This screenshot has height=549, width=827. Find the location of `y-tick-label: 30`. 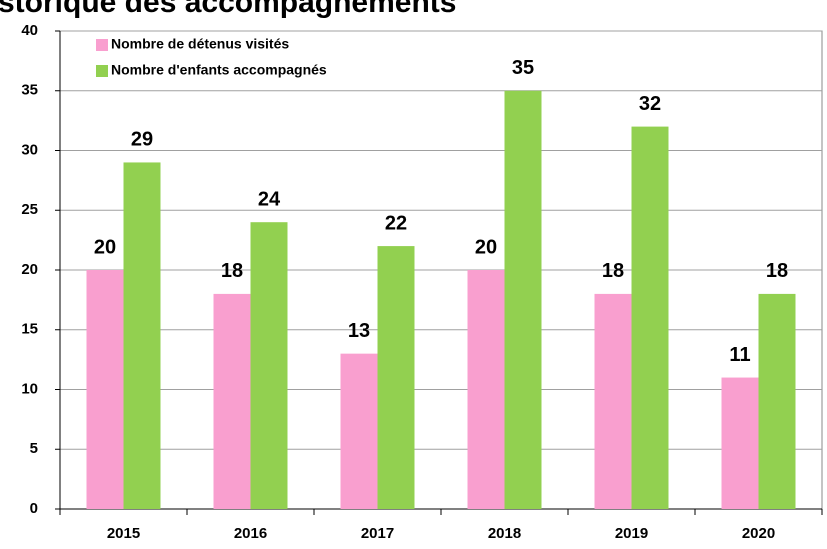

y-tick-label: 30 is located at coordinates (29, 149).